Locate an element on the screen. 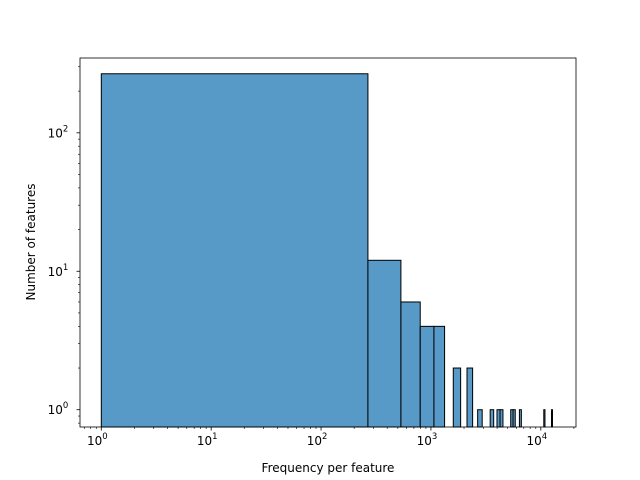 This screenshot has height=480, width=640. x-tick-label: 10² is located at coordinates (317, 440).